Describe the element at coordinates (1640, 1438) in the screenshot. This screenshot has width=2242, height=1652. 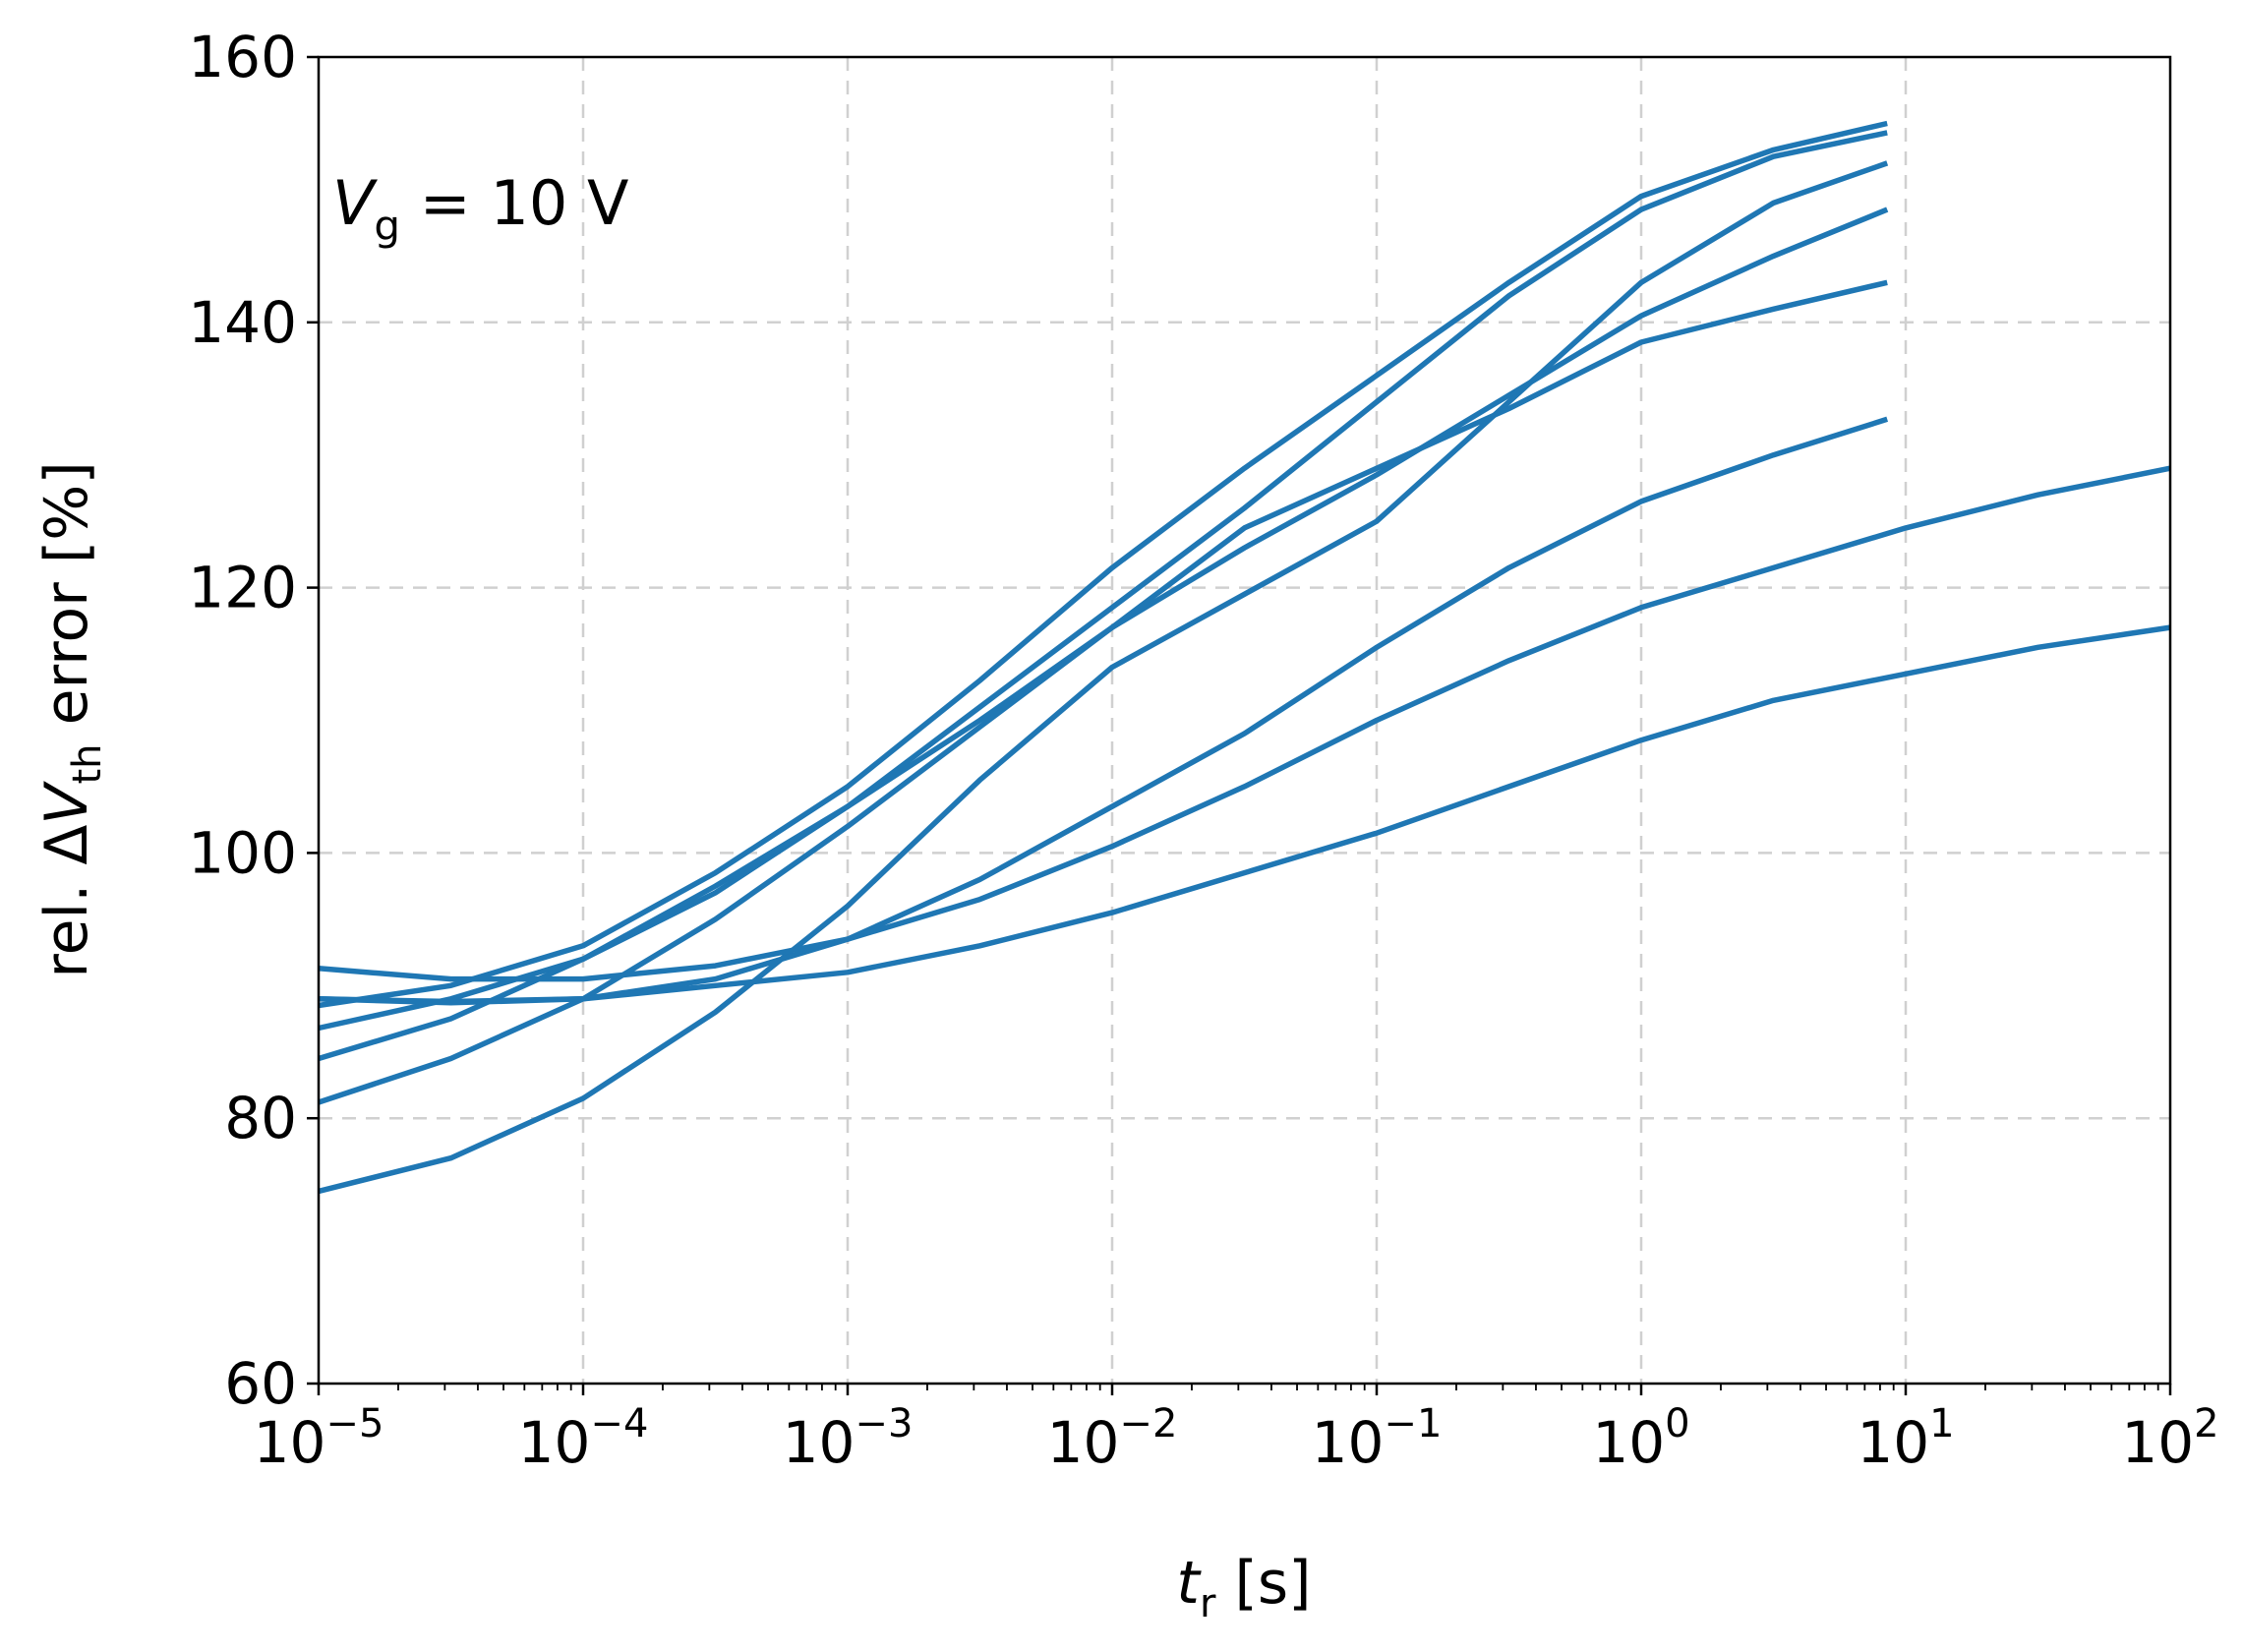
I see `x-tick-label: 10⁰` at that location.